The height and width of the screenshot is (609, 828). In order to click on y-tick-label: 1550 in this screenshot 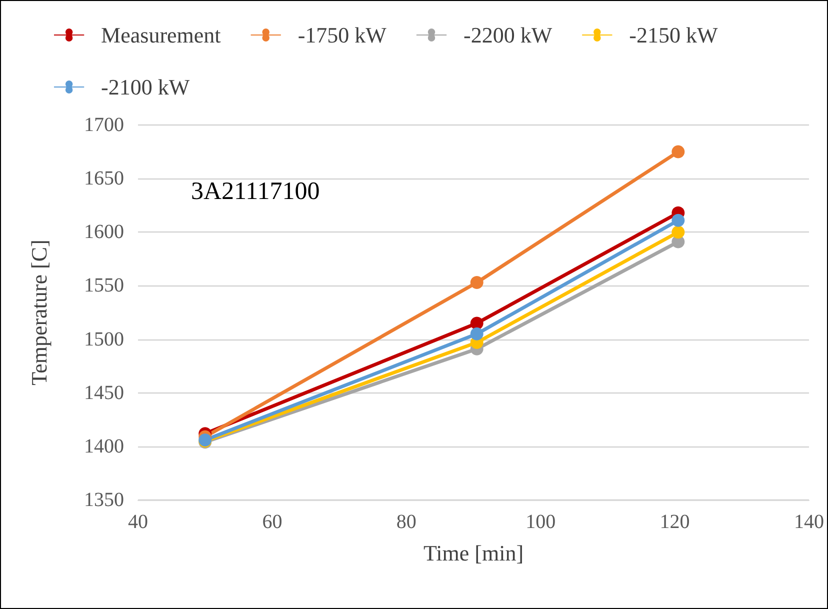, I will do `click(104, 285)`.